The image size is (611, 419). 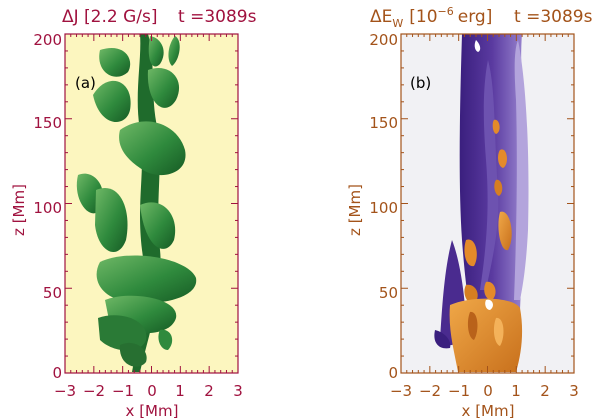 I want to click on panel-a-ytick-label: 100, so click(x=47, y=208).